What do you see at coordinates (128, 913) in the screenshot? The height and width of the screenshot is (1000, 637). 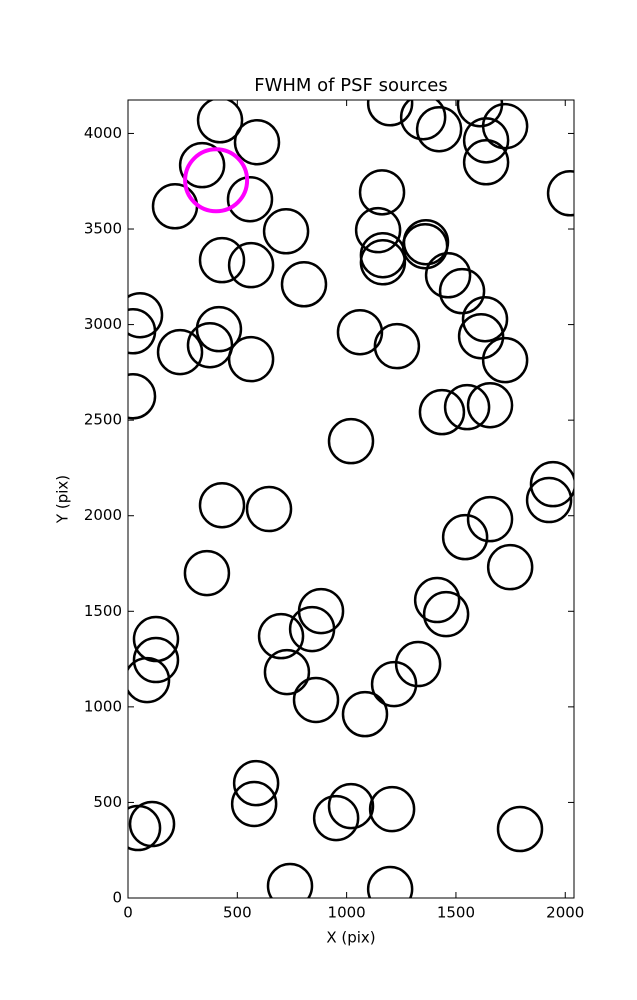 I see `x-tick-label: 0` at bounding box center [128, 913].